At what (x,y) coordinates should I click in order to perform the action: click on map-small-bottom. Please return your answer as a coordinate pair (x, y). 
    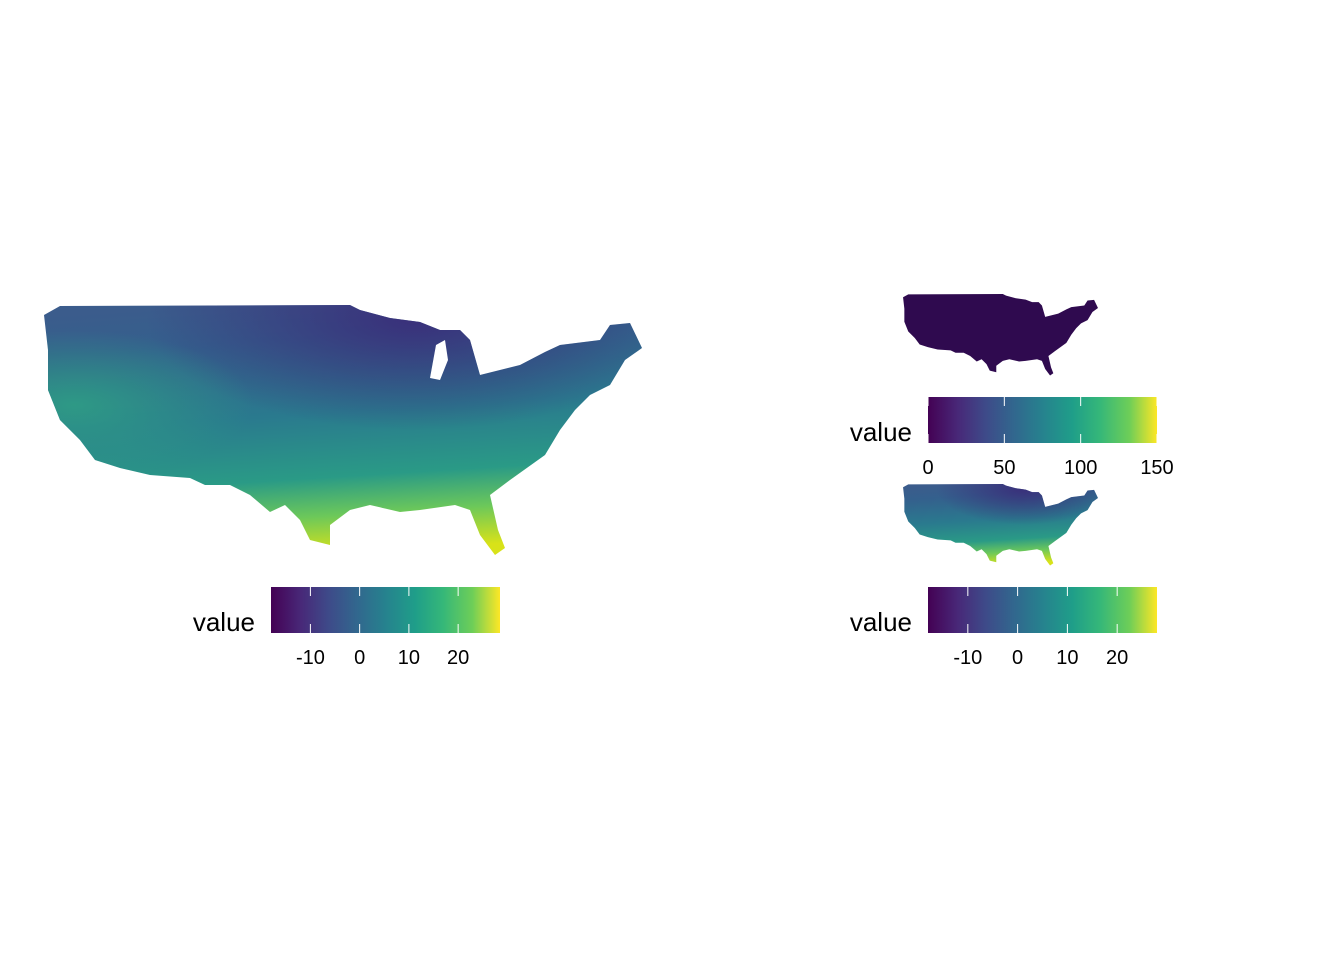
    Looking at the image, I should click on (1000, 525).